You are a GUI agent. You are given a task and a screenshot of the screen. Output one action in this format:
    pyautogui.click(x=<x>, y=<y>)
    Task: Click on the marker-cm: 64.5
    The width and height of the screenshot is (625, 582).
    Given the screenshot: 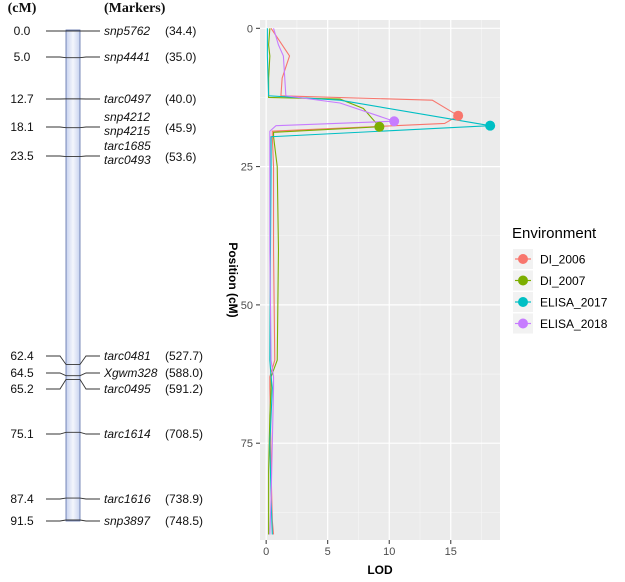 What is the action you would take?
    pyautogui.click(x=22, y=373)
    